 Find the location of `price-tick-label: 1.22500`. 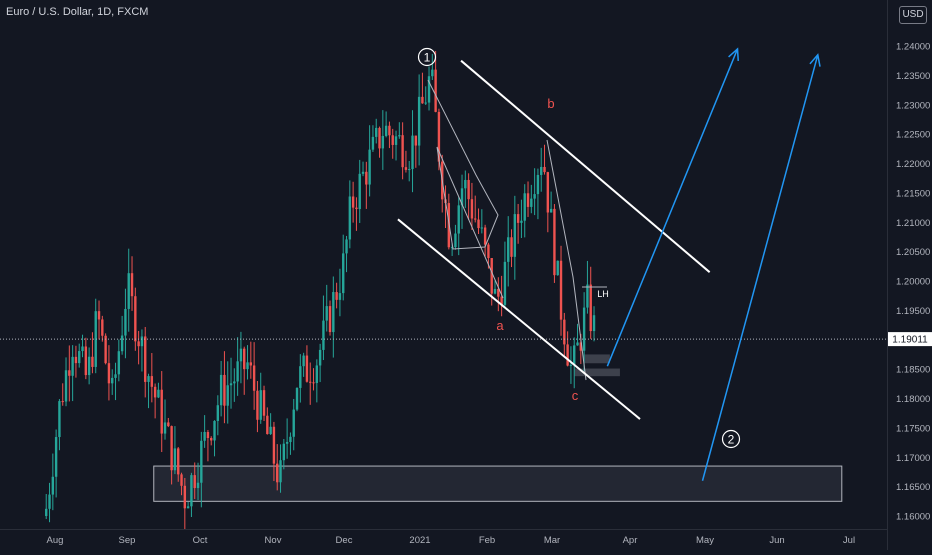

price-tick-label: 1.22500 is located at coordinates (913, 135).